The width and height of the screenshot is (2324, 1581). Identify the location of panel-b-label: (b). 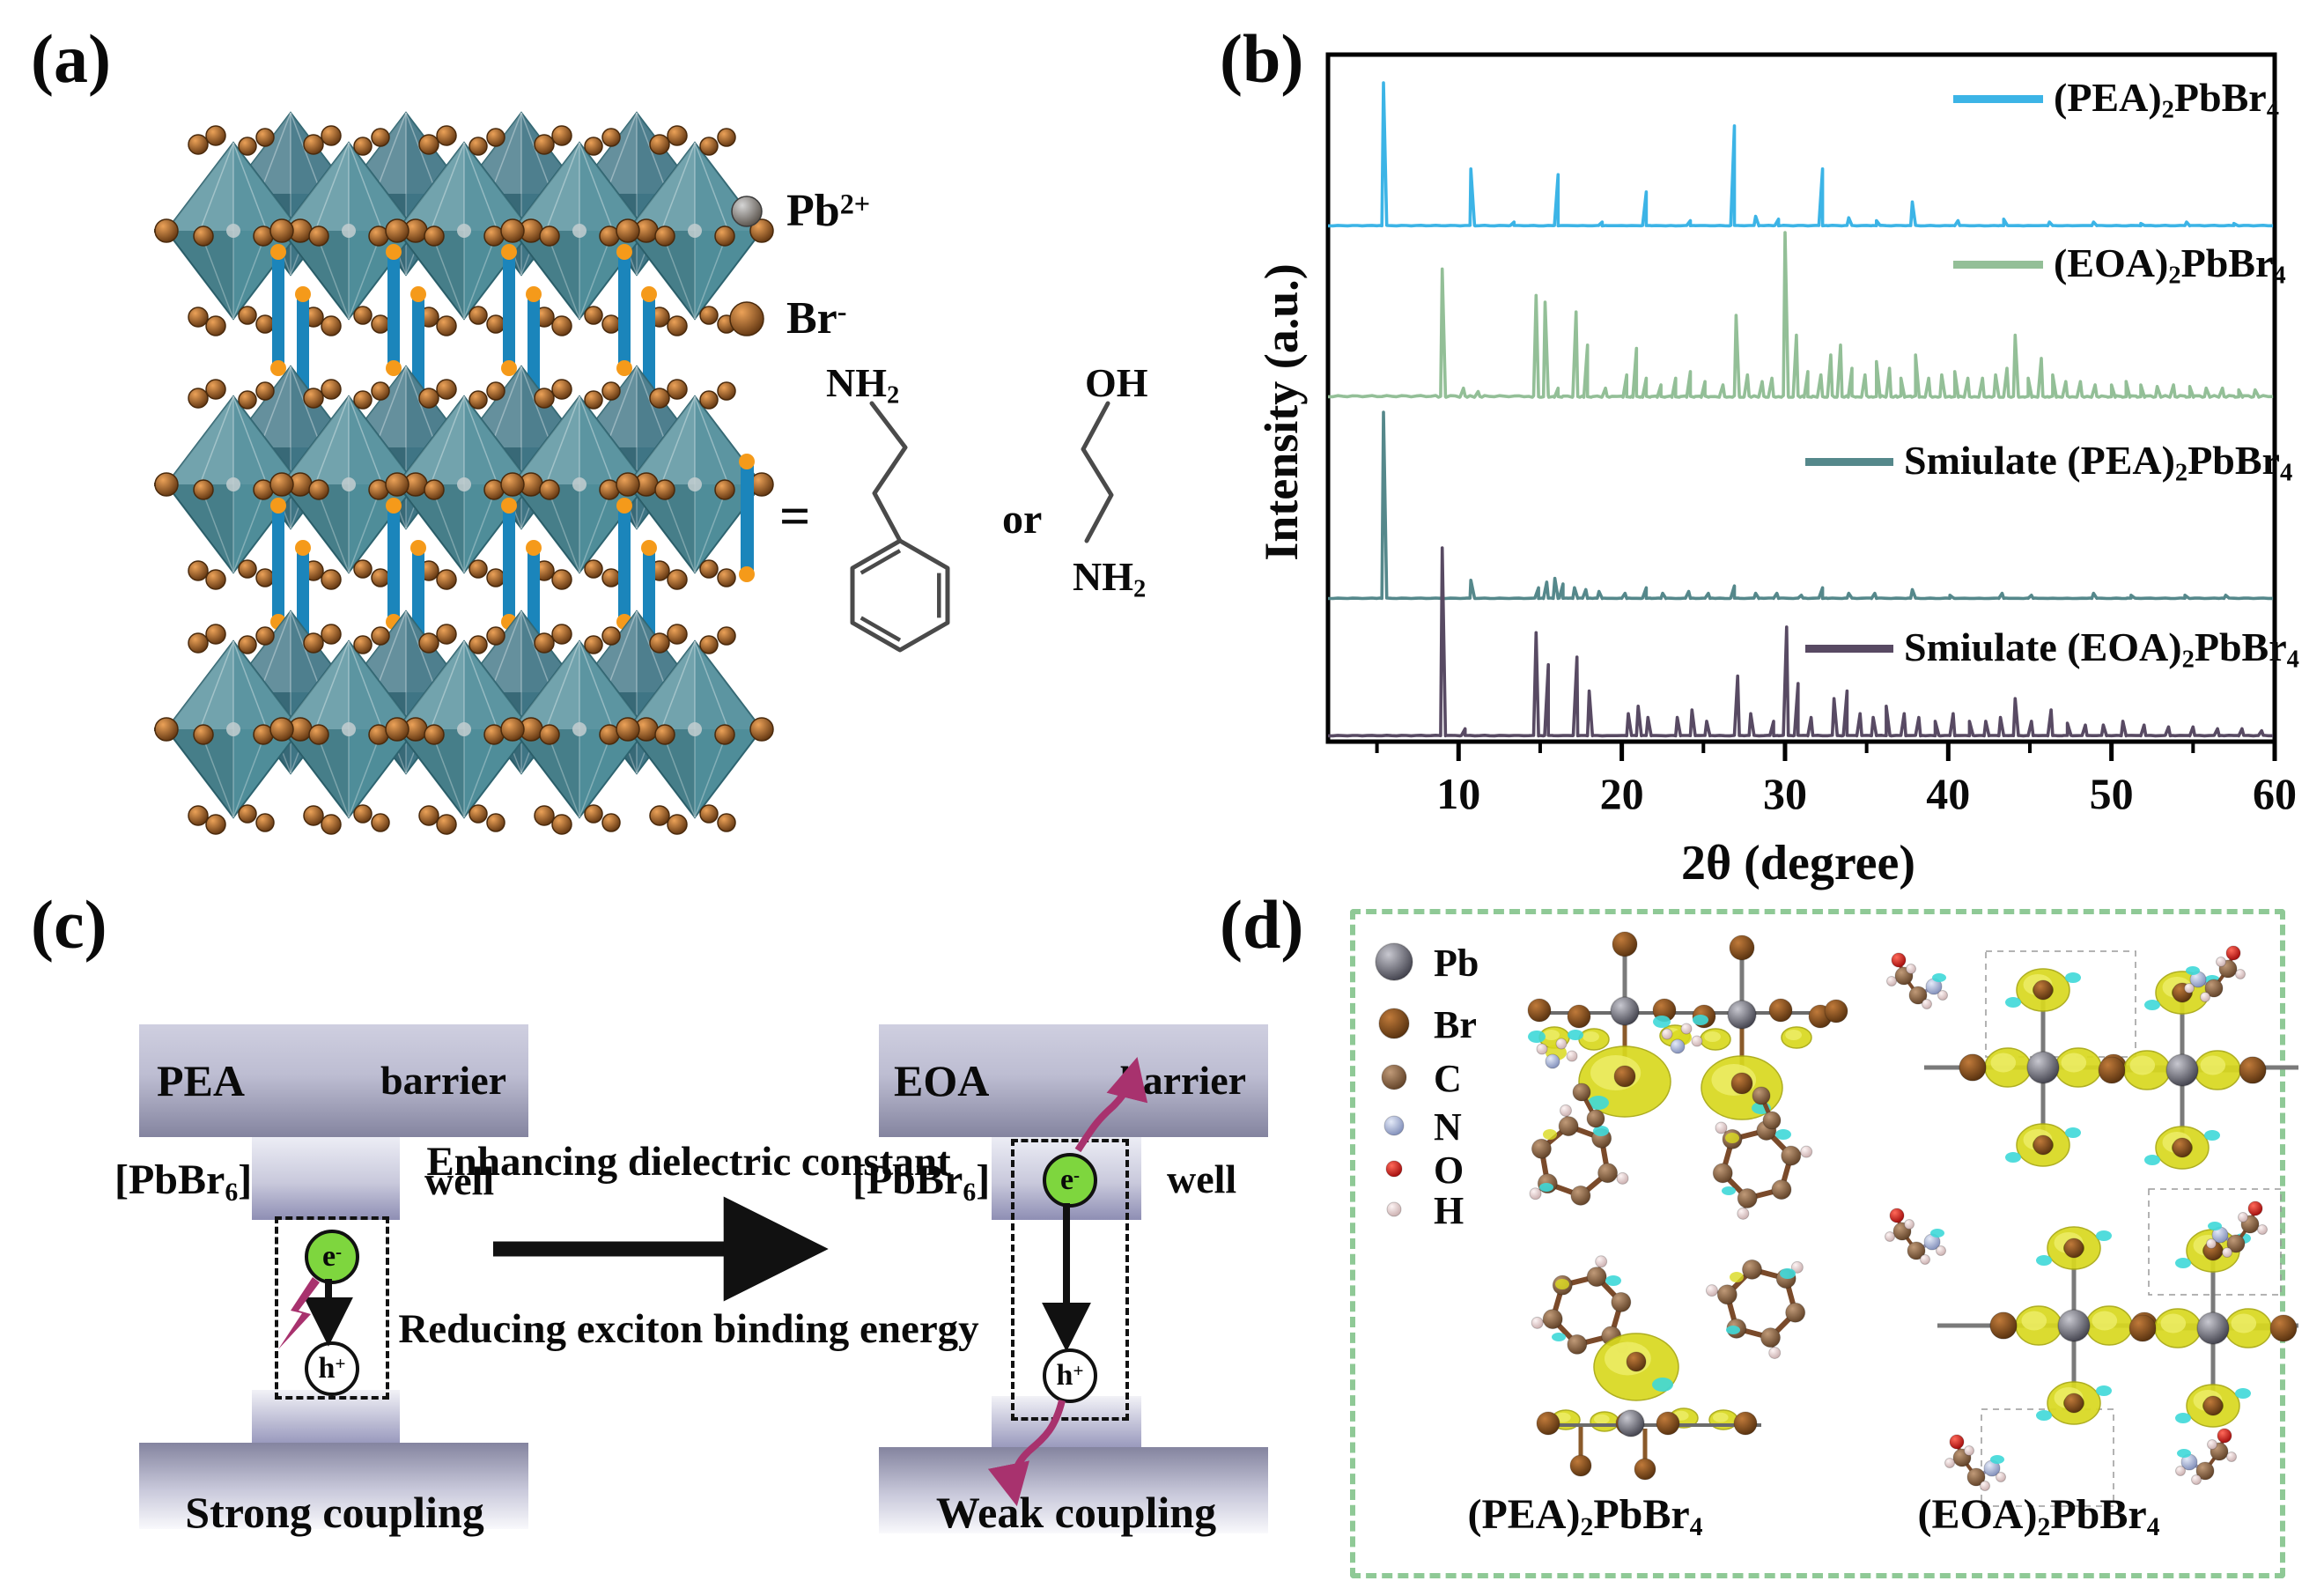
(1262, 58).